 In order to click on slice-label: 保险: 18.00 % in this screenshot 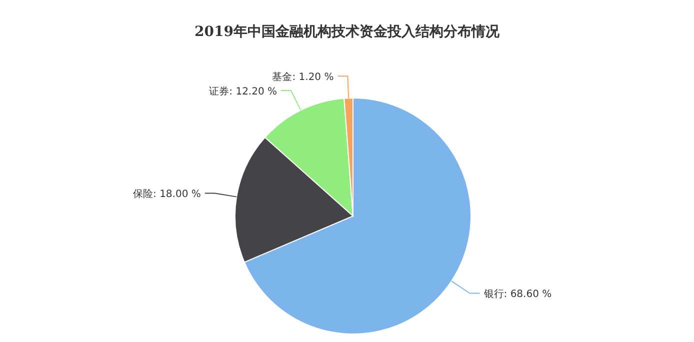, I will do `click(167, 194)`.